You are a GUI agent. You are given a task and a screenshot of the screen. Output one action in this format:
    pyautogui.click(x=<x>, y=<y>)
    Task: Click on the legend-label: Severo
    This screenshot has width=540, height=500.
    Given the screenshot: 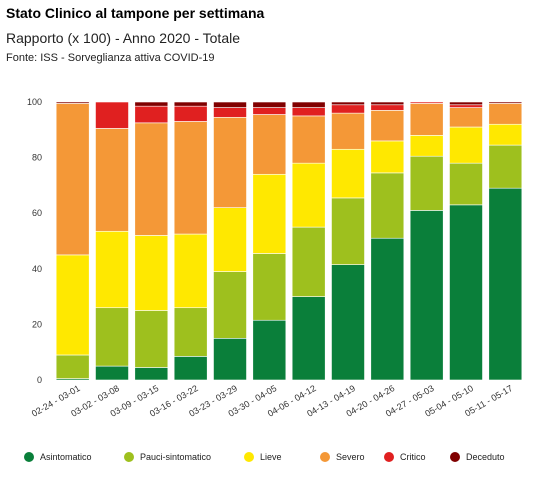 What is the action you would take?
    pyautogui.click(x=350, y=457)
    